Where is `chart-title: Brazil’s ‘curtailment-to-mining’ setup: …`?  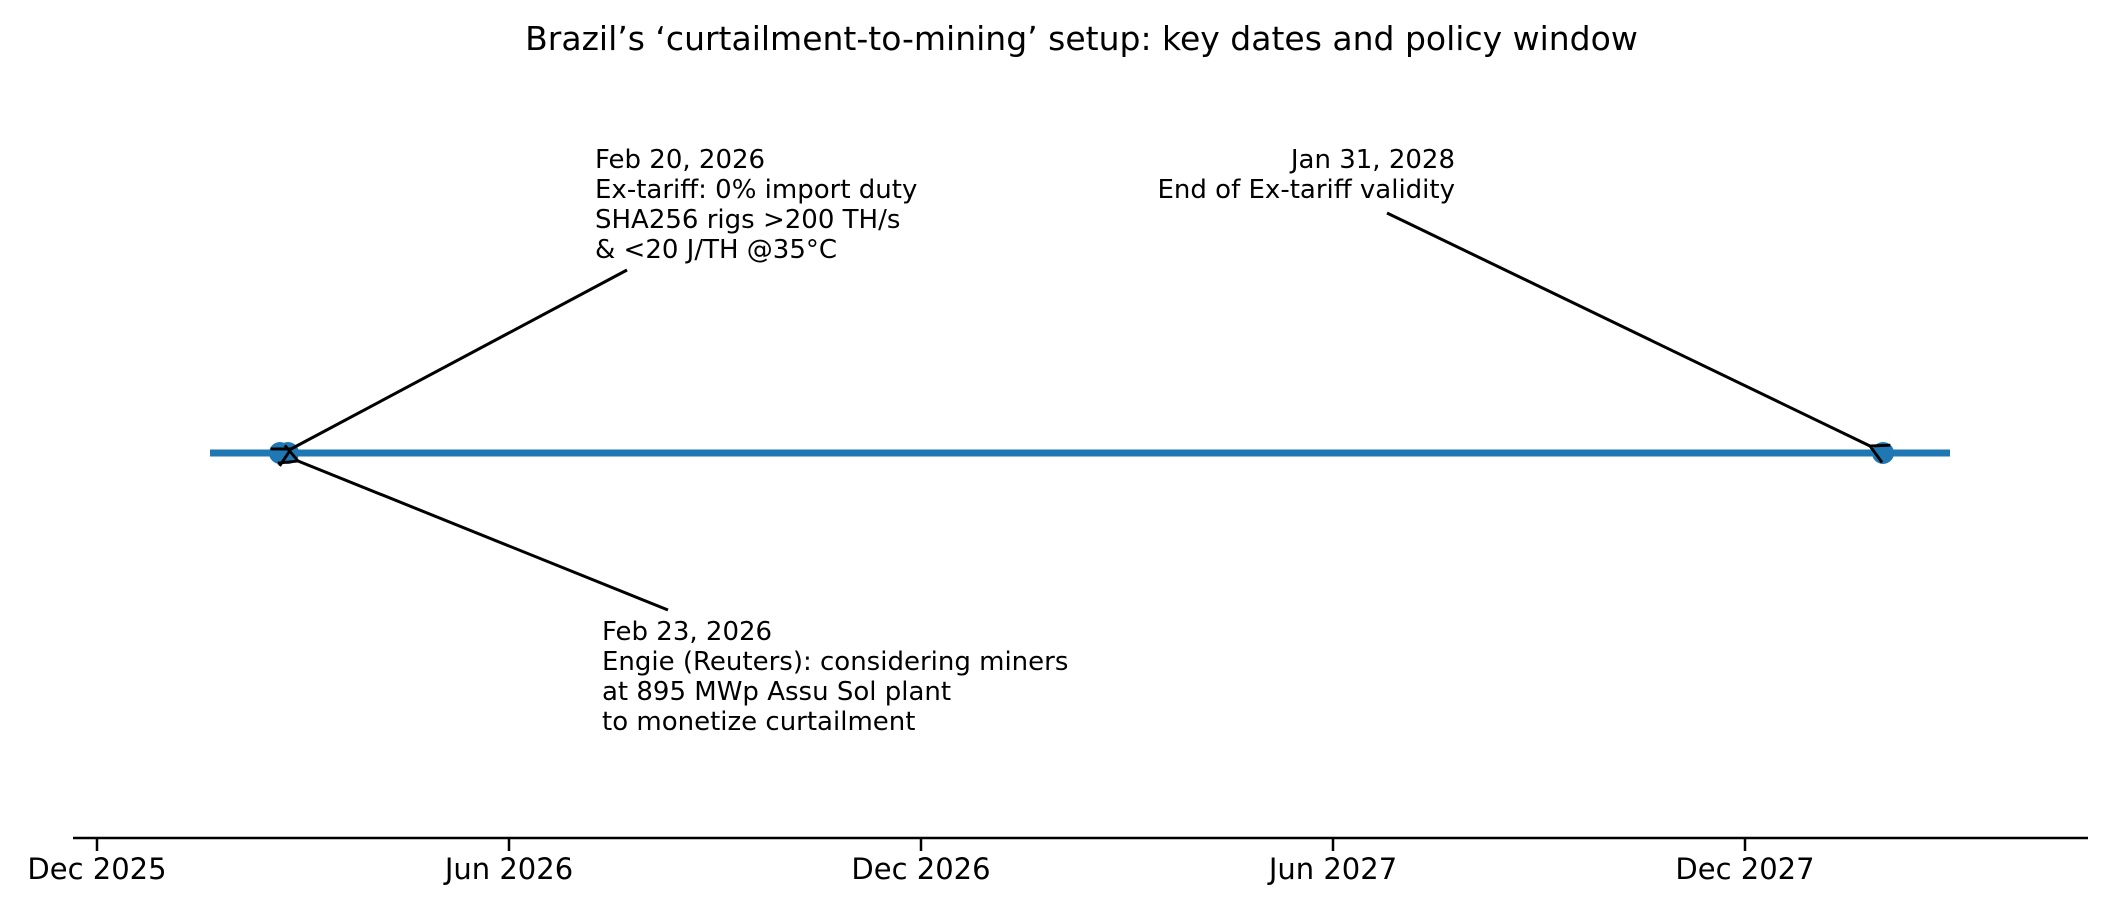 chart-title: Brazil’s ‘curtailment-to-mining’ setup: … is located at coordinates (1081, 38).